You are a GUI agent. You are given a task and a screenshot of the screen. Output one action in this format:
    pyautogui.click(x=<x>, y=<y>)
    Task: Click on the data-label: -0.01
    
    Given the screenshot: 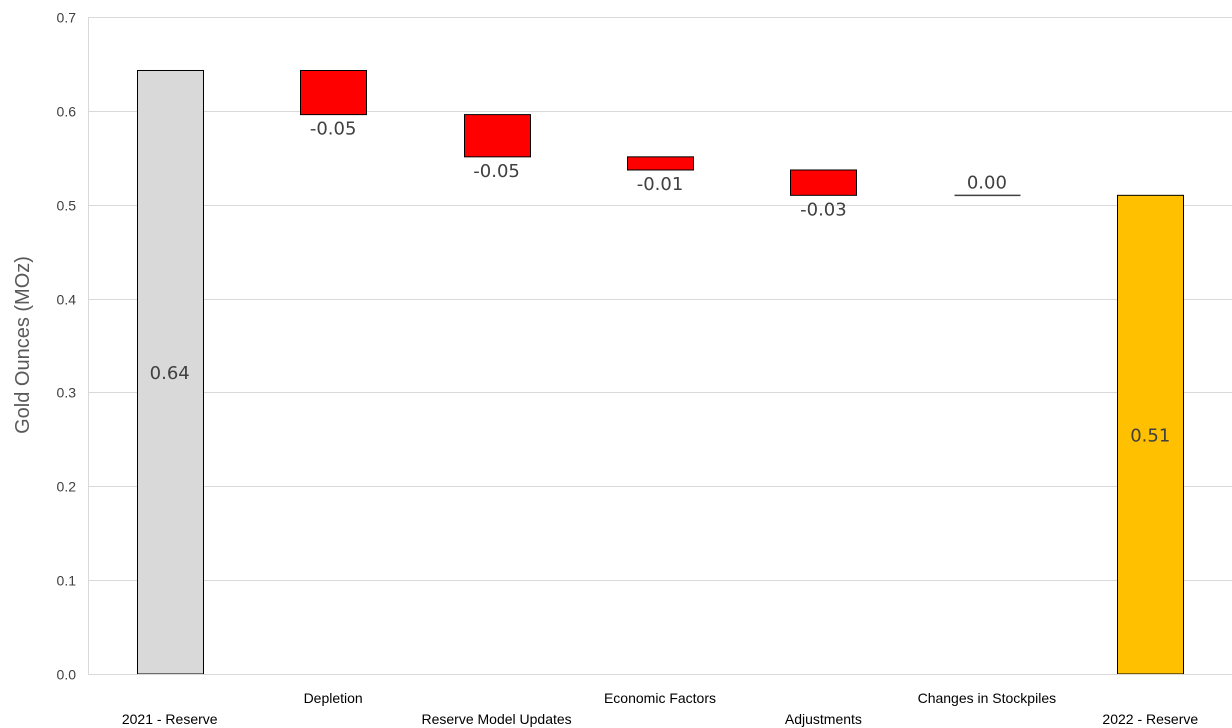 What is the action you would take?
    pyautogui.click(x=660, y=184)
    